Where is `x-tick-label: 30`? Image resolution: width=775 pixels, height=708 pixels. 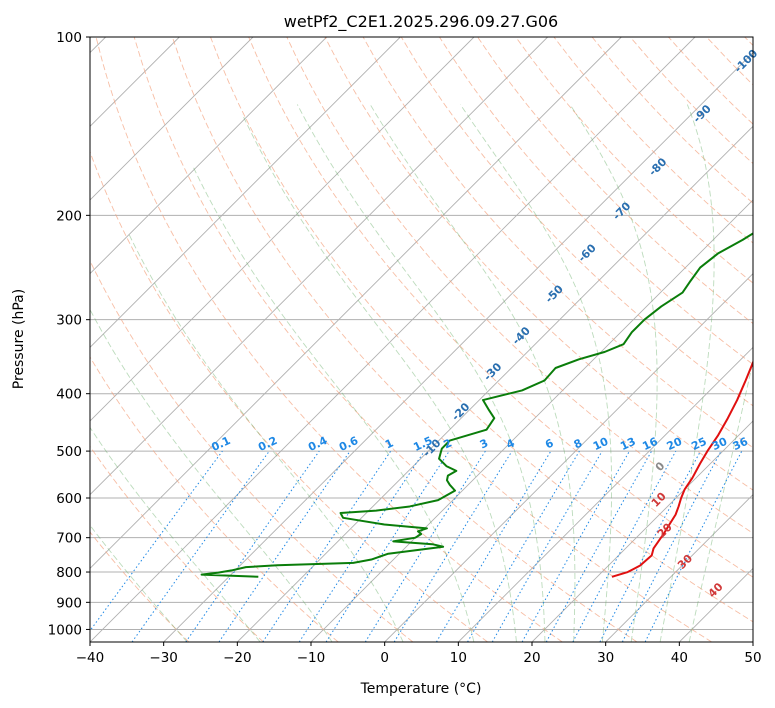 x-tick-label: 30 is located at coordinates (605, 658).